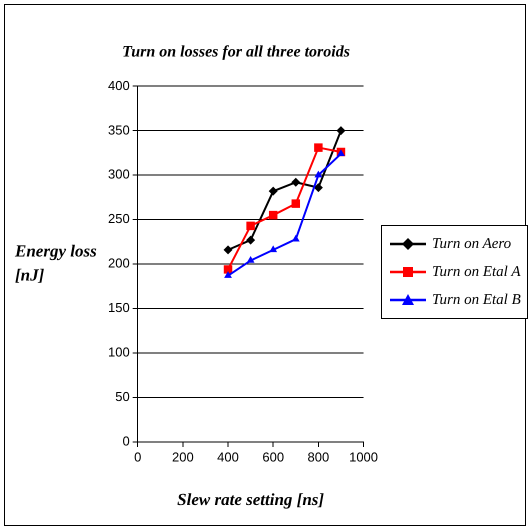 The height and width of the screenshot is (530, 530). Describe the element at coordinates (236, 52) in the screenshot. I see `chart-title: Turn on losses for all three toroids` at that location.